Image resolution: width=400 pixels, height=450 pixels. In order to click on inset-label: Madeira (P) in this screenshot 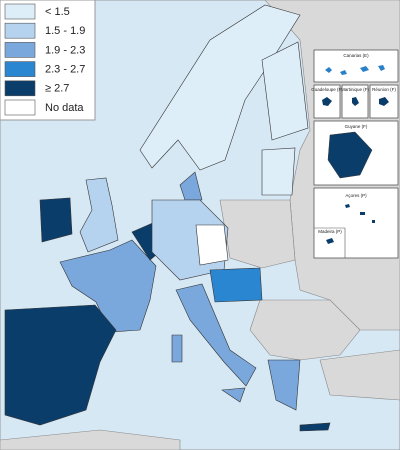, I will do `click(330, 231)`.